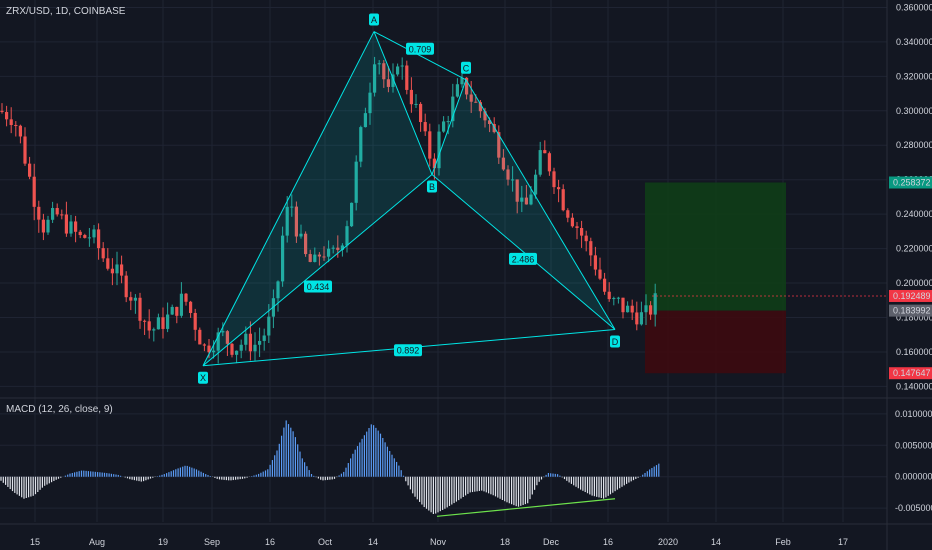 This screenshot has height=550, width=932. I want to click on ratio-text: 0.892, so click(408, 351).